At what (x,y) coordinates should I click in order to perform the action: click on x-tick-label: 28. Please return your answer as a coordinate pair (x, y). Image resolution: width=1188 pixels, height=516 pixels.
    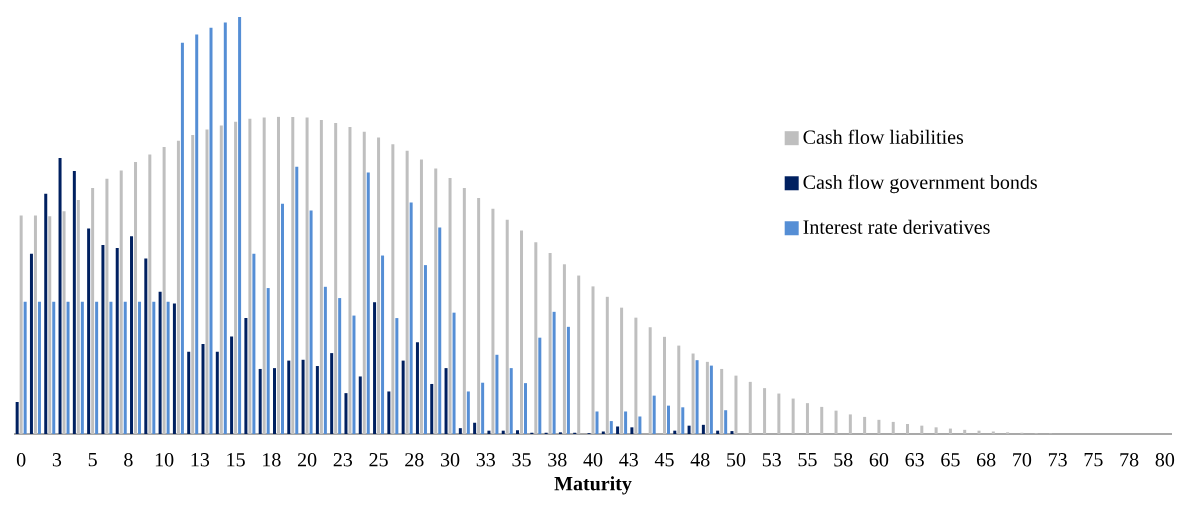
    Looking at the image, I should click on (414, 460).